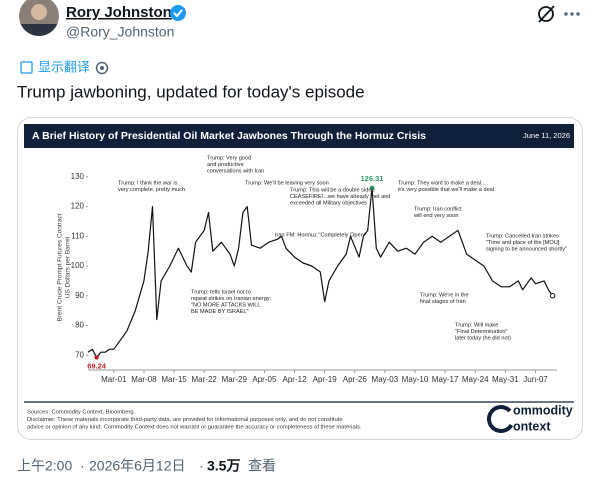 The height and width of the screenshot is (486, 592). I want to click on annotation: Iran FM: Hormuz "Completely Open", so click(320, 235).